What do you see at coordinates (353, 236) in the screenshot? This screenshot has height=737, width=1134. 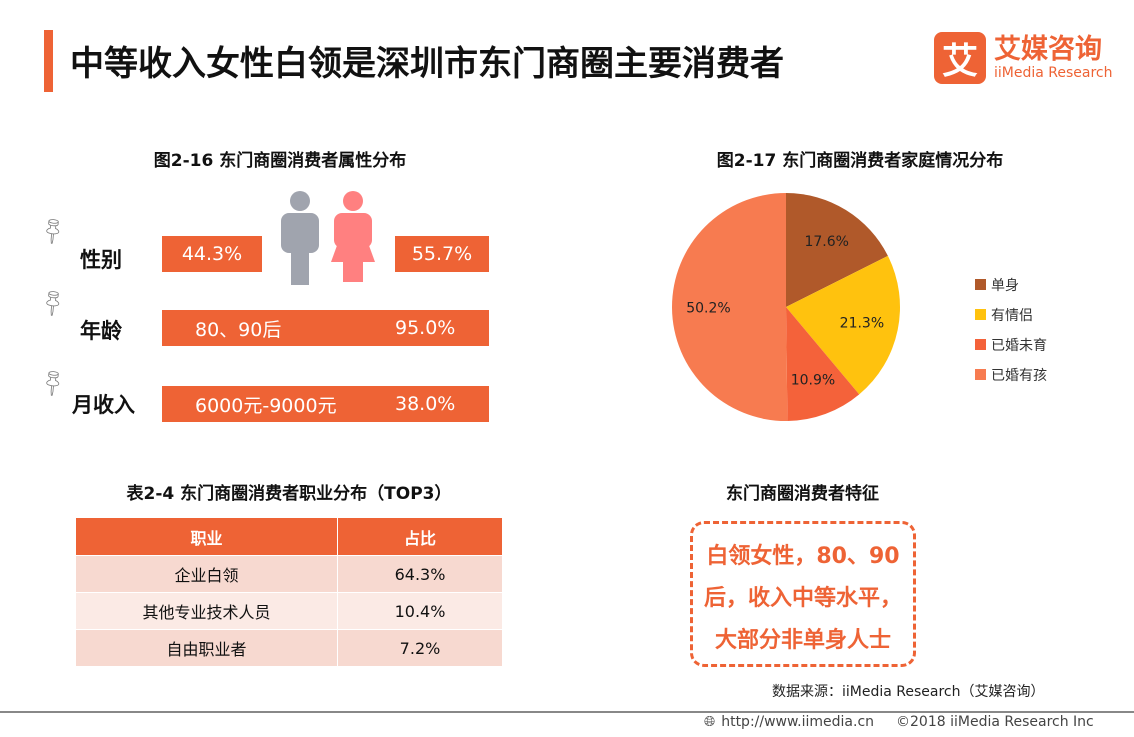 I see `female-icon` at bounding box center [353, 236].